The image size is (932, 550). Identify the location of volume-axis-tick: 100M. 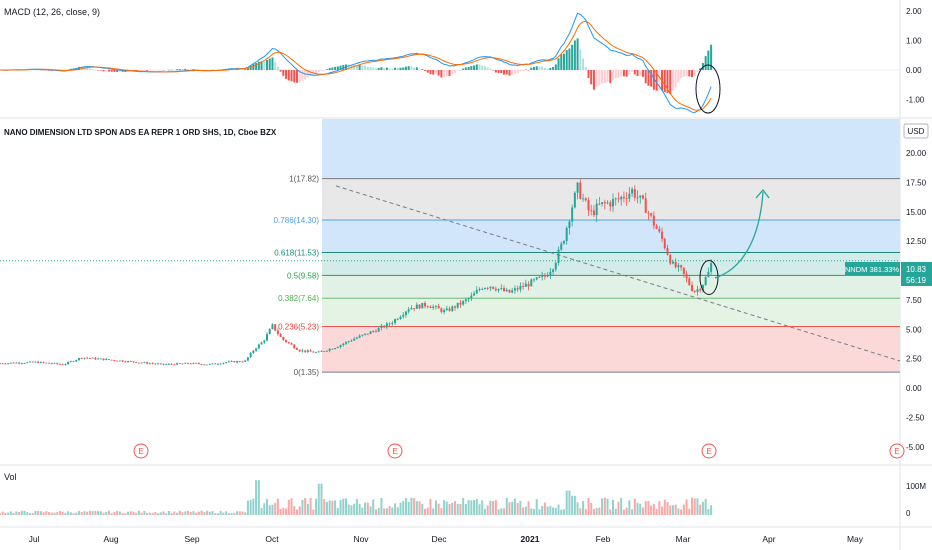
(916, 486).